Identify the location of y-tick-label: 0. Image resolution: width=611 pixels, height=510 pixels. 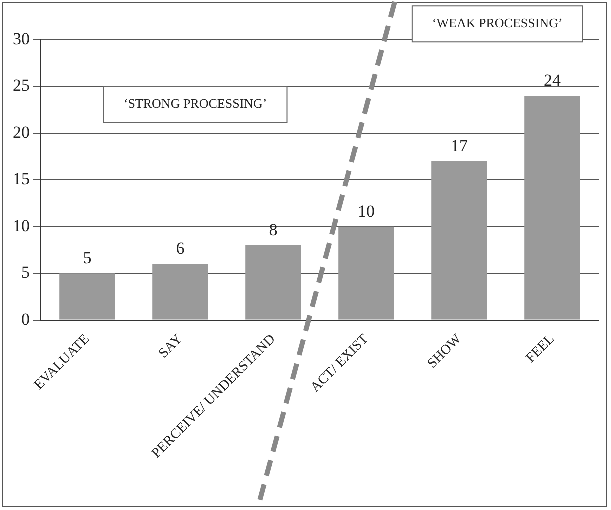
(26, 319).